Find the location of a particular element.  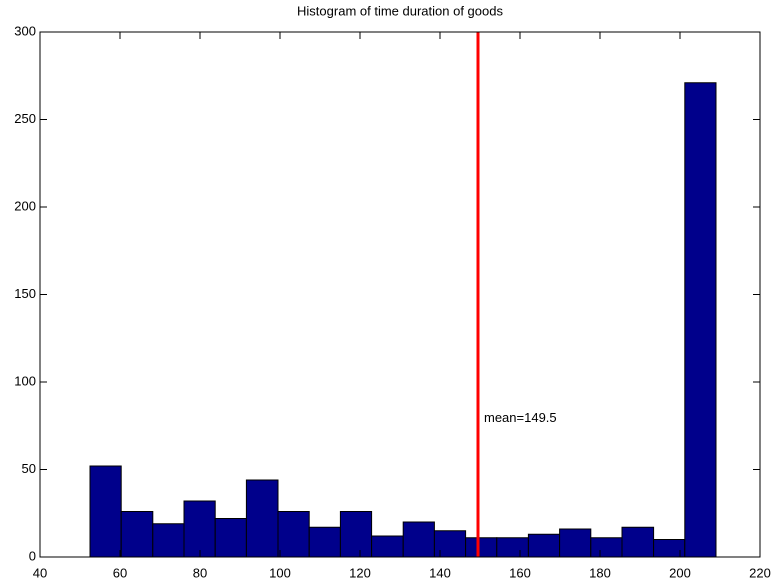

y-tick-label: 300 is located at coordinates (25, 30).